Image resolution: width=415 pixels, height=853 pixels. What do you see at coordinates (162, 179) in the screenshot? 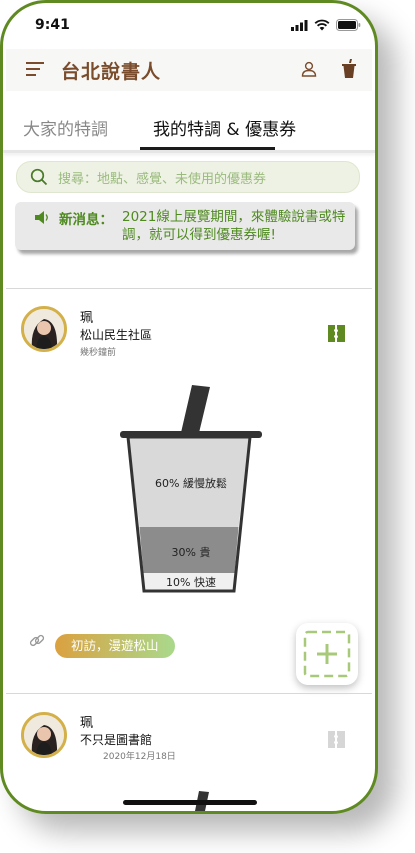
I see `search-input: 搜尋：地點、感覺、未使用的優惠券` at bounding box center [162, 179].